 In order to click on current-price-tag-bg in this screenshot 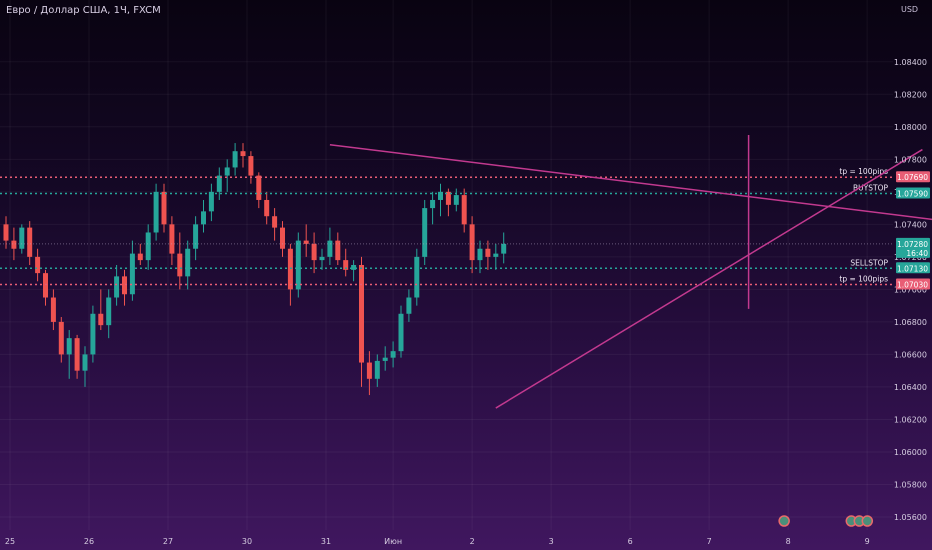, I will do `click(913, 247)`.